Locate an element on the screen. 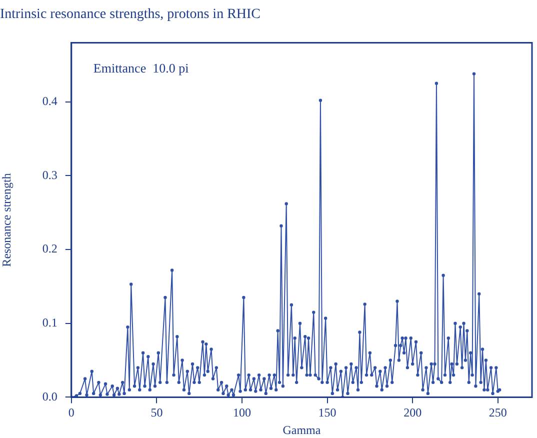 The height and width of the screenshot is (438, 537). x-tick-label: 100 is located at coordinates (241, 413).